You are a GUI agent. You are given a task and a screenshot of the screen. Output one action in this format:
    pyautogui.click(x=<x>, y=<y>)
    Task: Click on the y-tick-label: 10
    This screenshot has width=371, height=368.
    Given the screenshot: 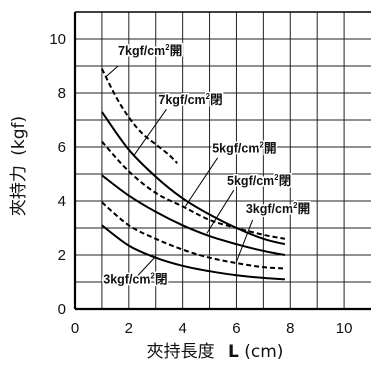 What is the action you would take?
    pyautogui.click(x=57, y=39)
    